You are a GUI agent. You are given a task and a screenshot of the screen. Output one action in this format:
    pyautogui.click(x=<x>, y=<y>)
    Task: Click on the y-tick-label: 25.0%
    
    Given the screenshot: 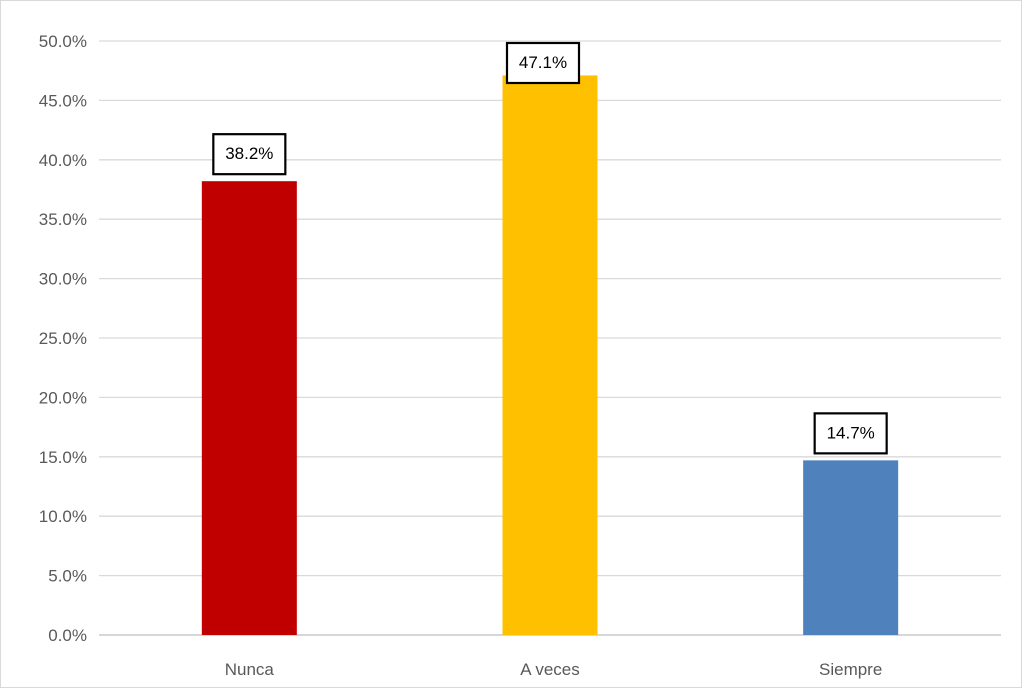 What is the action you would take?
    pyautogui.click(x=63, y=338)
    